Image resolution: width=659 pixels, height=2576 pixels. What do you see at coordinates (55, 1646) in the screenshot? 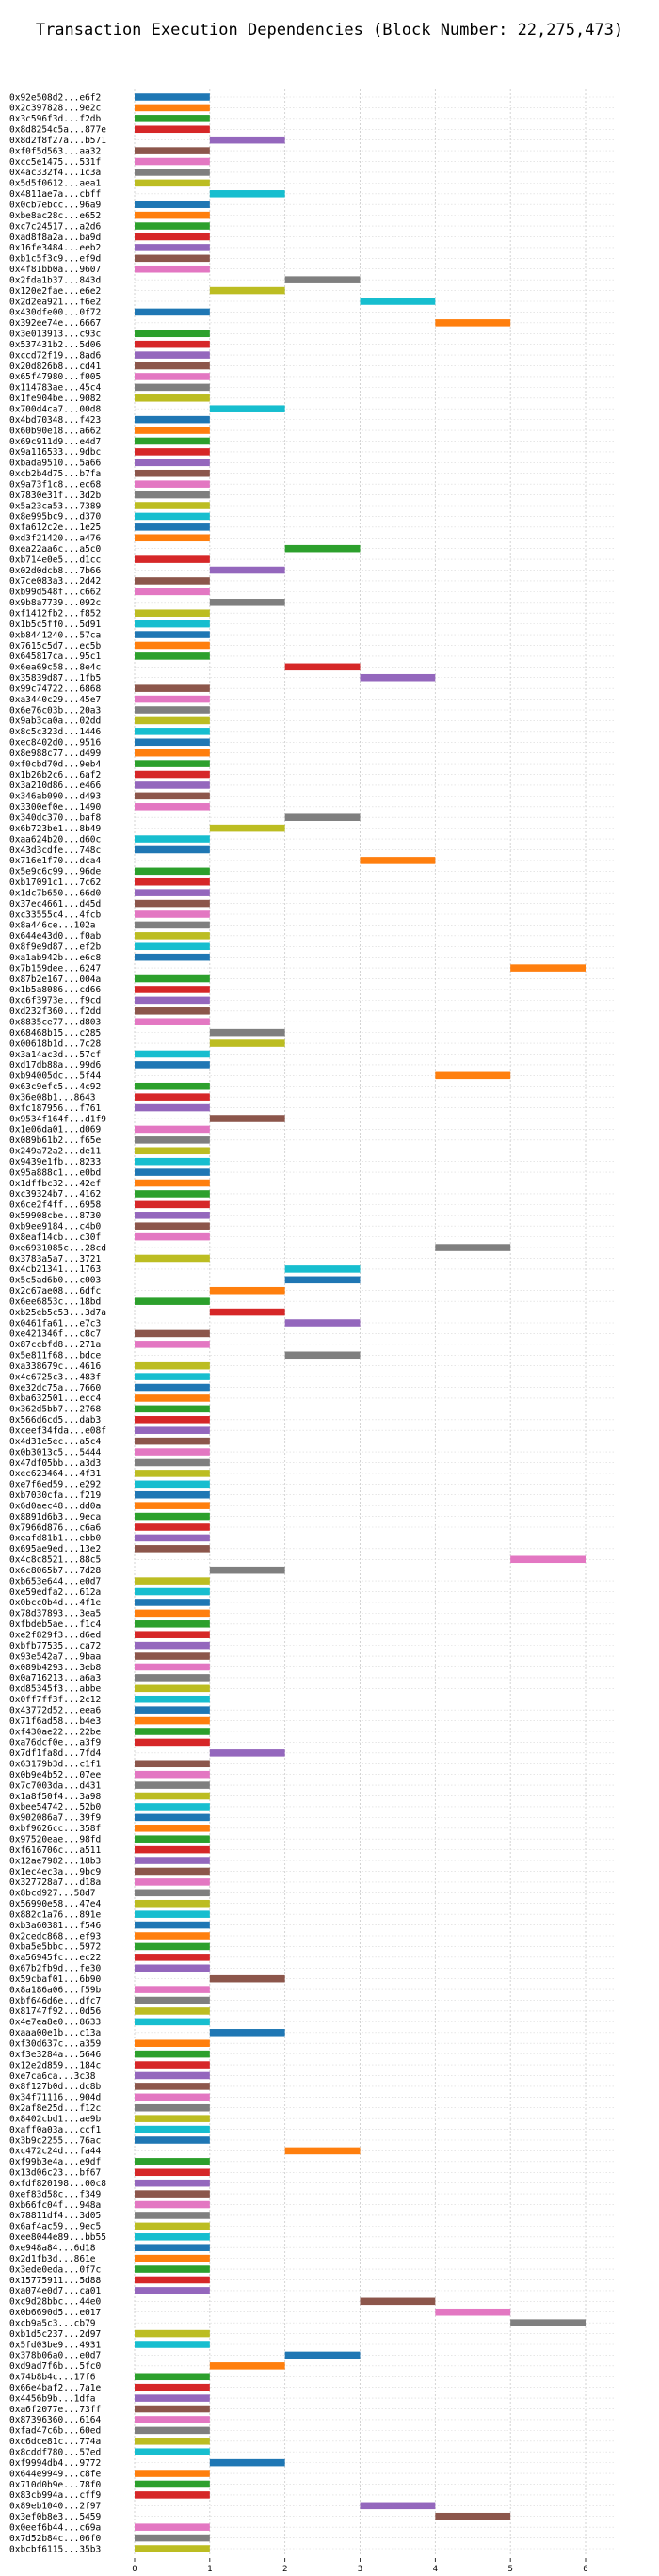
I see `transaction-label: 0xbfb77535...ca72` at bounding box center [55, 1646].